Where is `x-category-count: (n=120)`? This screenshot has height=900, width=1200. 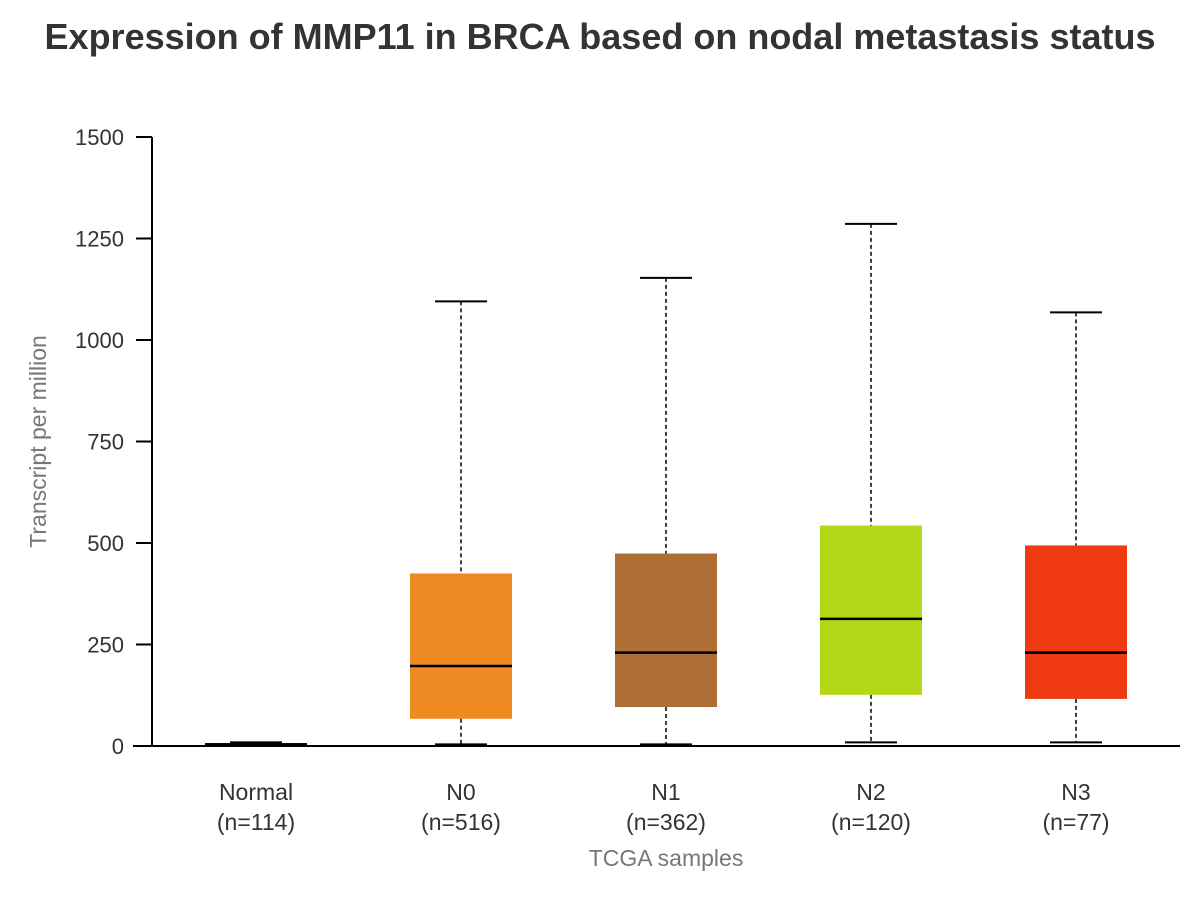 x-category-count: (n=120) is located at coordinates (871, 822).